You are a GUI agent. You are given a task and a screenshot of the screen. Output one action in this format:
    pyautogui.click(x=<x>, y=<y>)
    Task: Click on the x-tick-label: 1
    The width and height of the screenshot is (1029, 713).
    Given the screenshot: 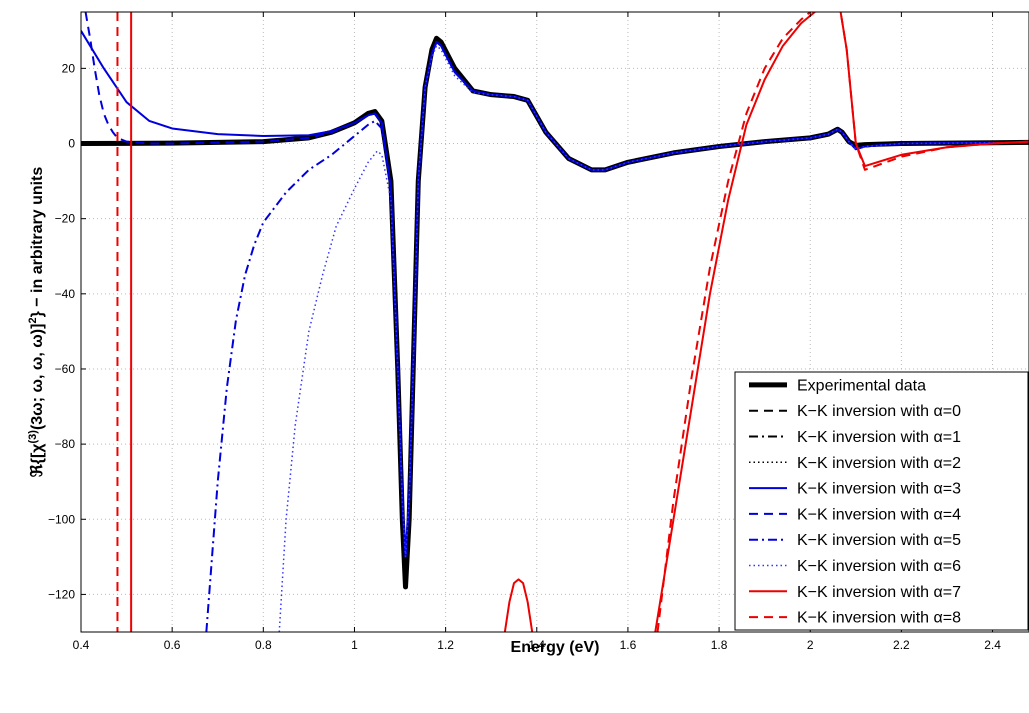 What is the action you would take?
    pyautogui.click(x=354, y=645)
    